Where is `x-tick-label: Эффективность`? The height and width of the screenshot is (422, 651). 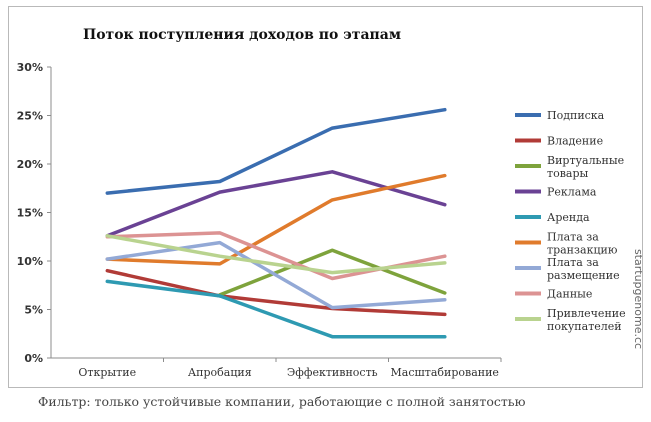
x-tick-label: Эффективность is located at coordinates (332, 372).